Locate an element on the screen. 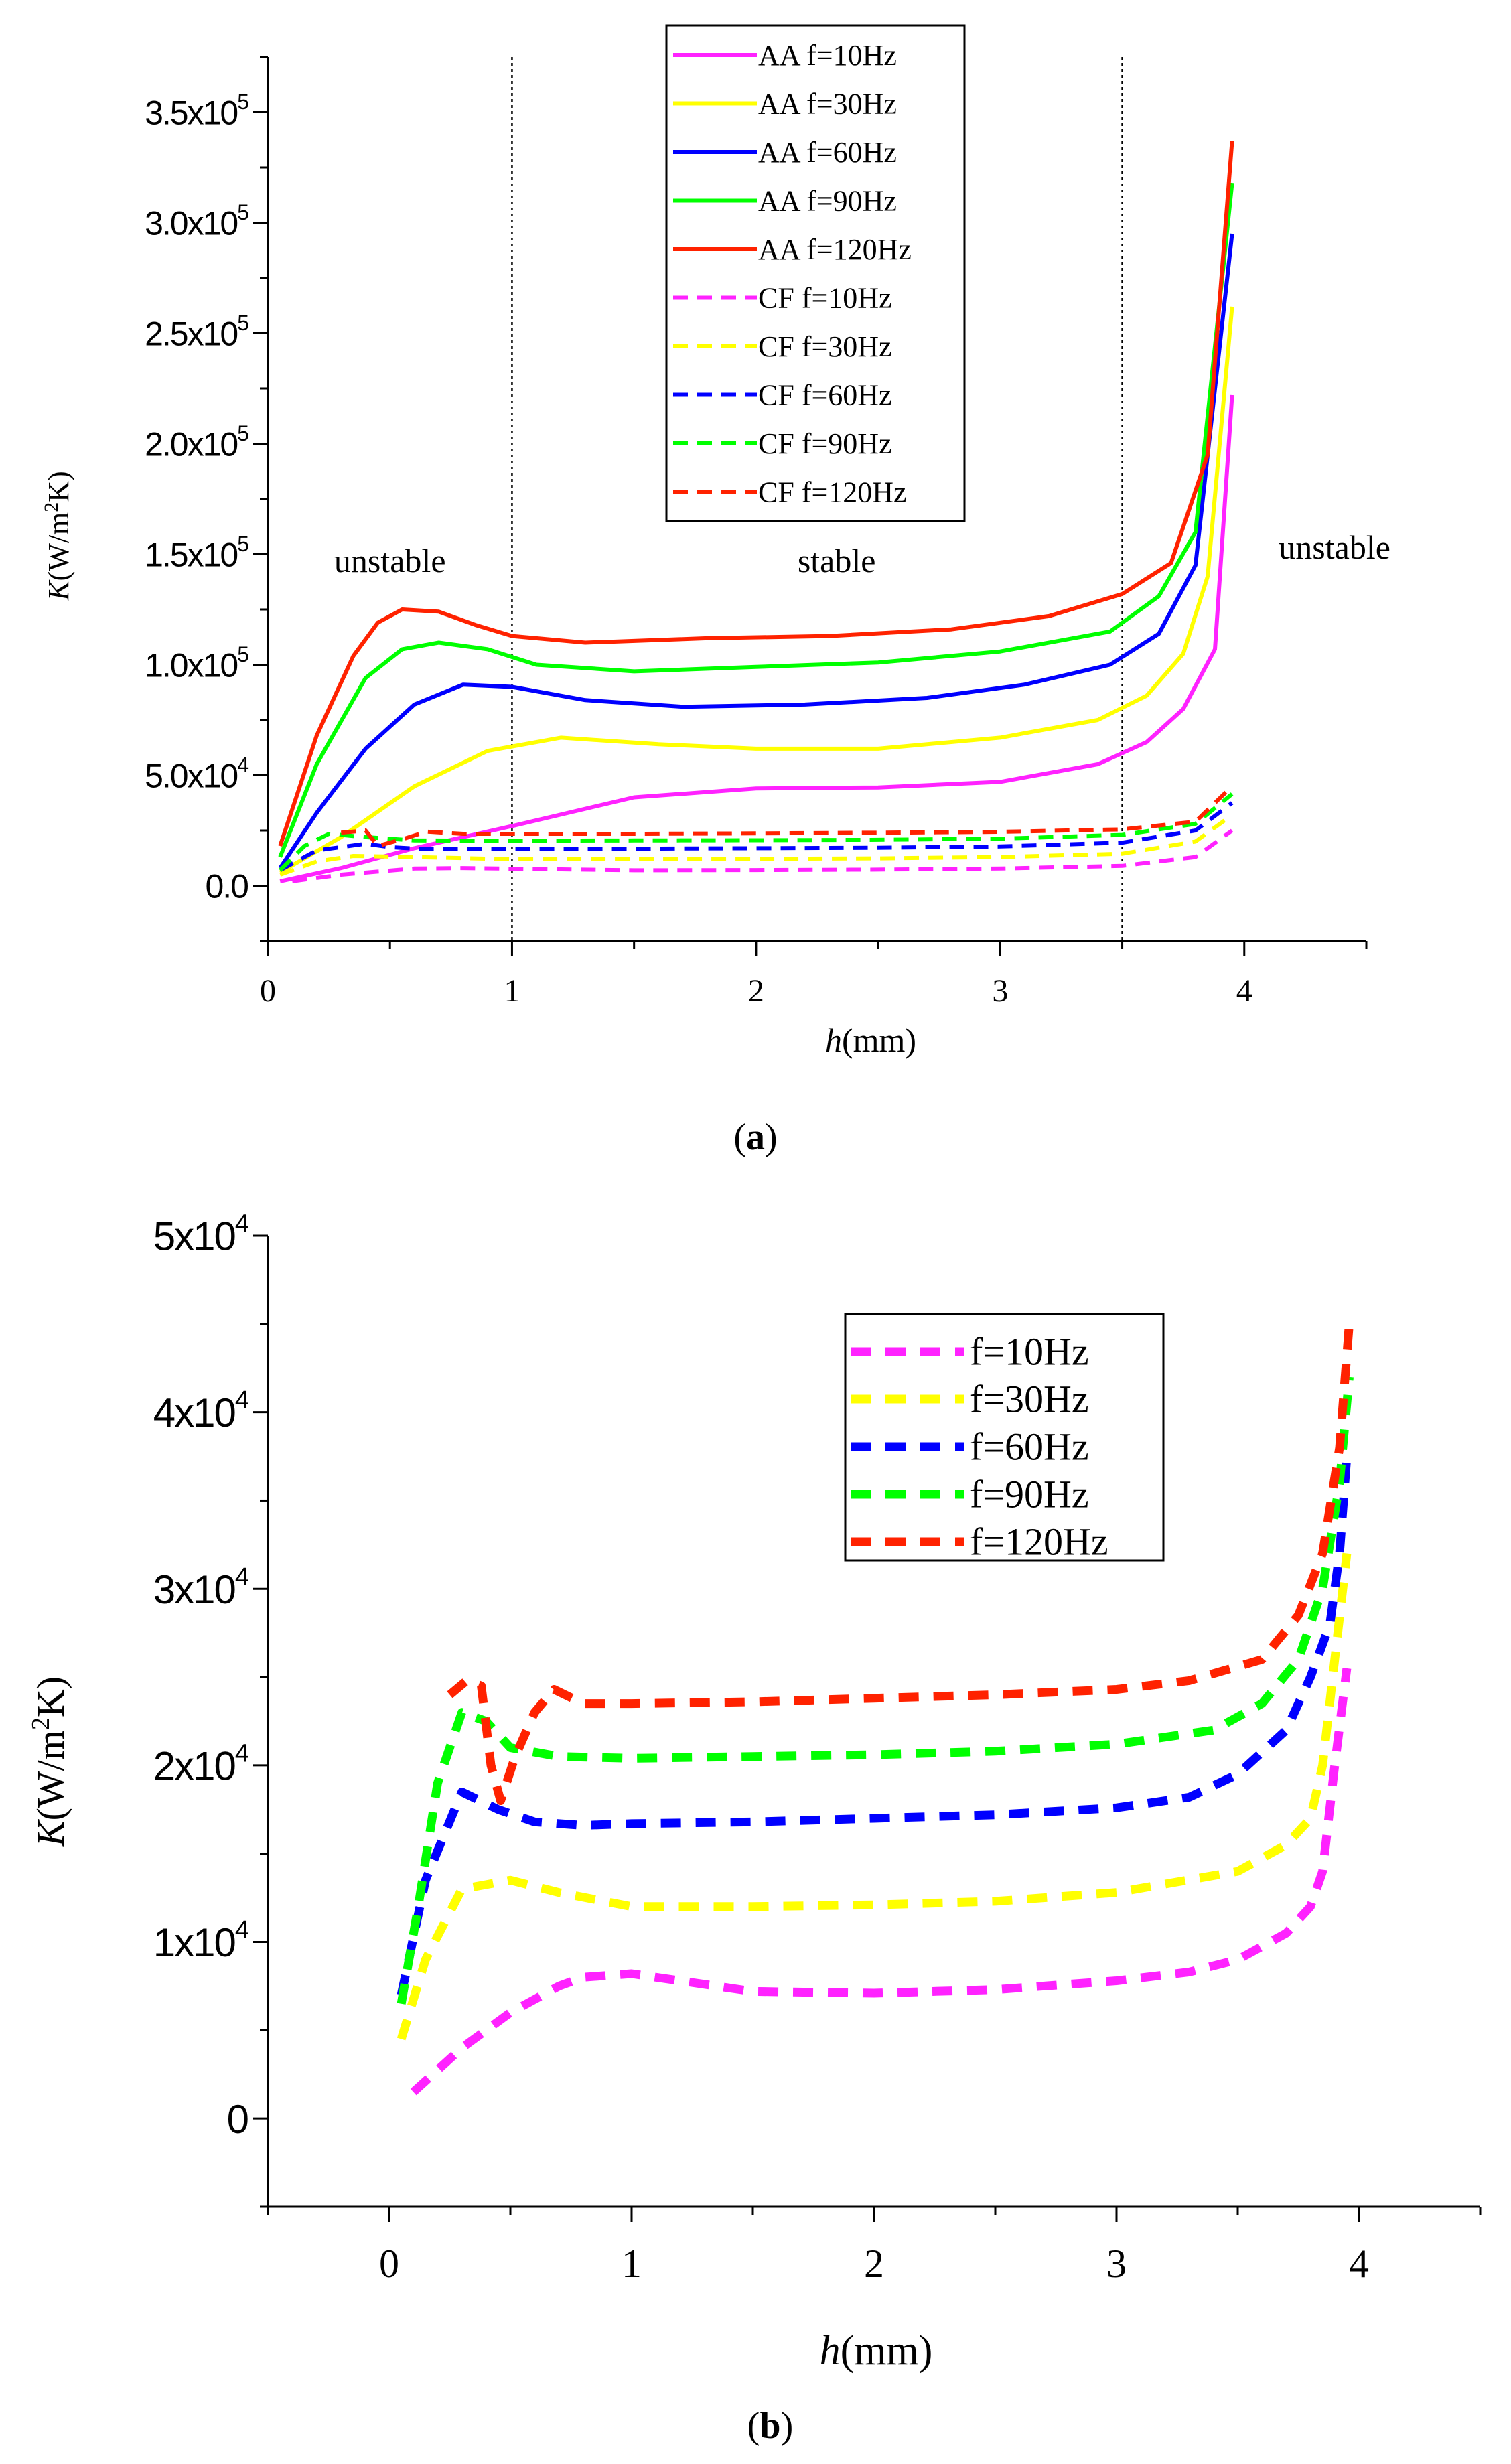 Image resolution: width=1511 pixels, height=2464 pixels. y-axis-label-b: K(W/m2K) is located at coordinates (49, 1761).